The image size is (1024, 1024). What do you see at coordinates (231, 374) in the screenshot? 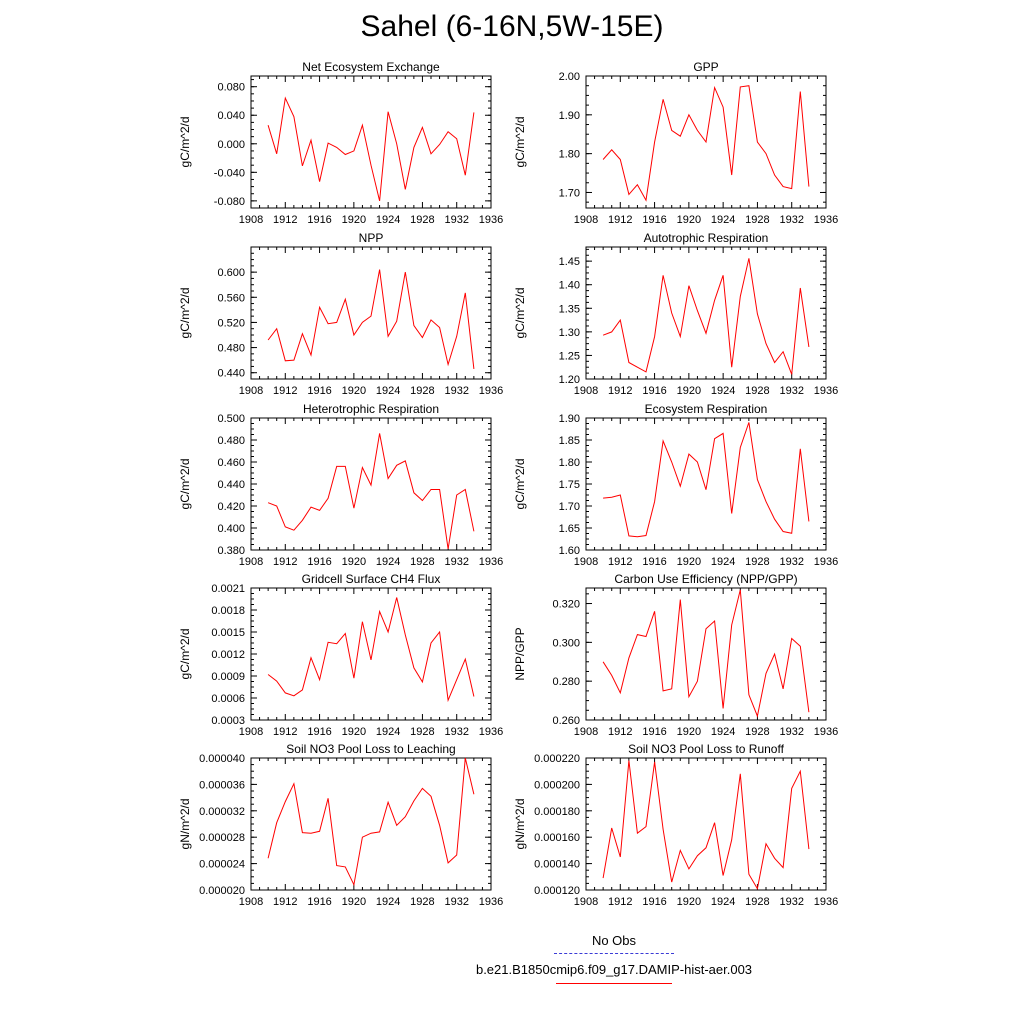
I see `y-tick-label: 0.440` at bounding box center [231, 374].